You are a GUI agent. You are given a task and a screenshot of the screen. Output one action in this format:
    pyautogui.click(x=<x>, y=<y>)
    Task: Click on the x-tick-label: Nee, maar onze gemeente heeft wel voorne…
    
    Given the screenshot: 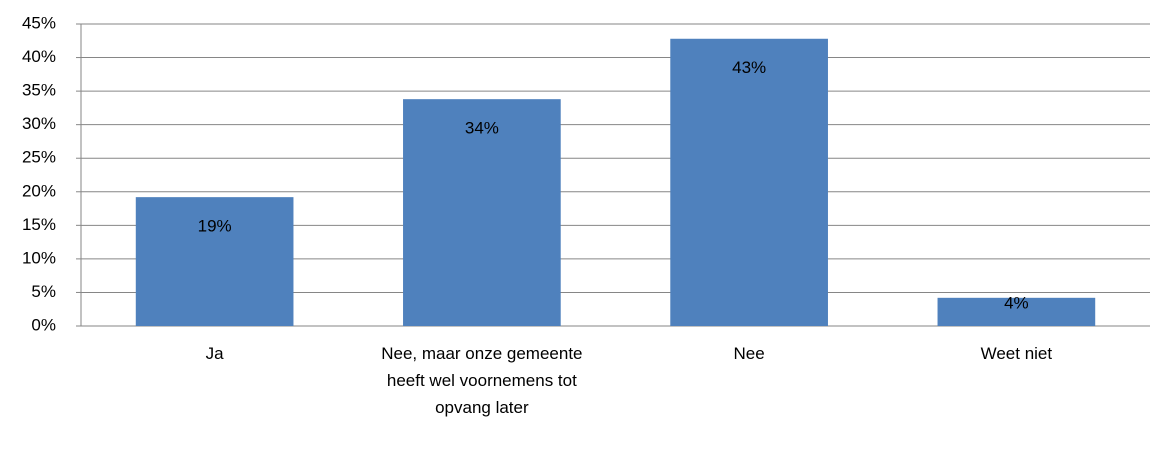 What is the action you would take?
    pyautogui.click(x=482, y=380)
    